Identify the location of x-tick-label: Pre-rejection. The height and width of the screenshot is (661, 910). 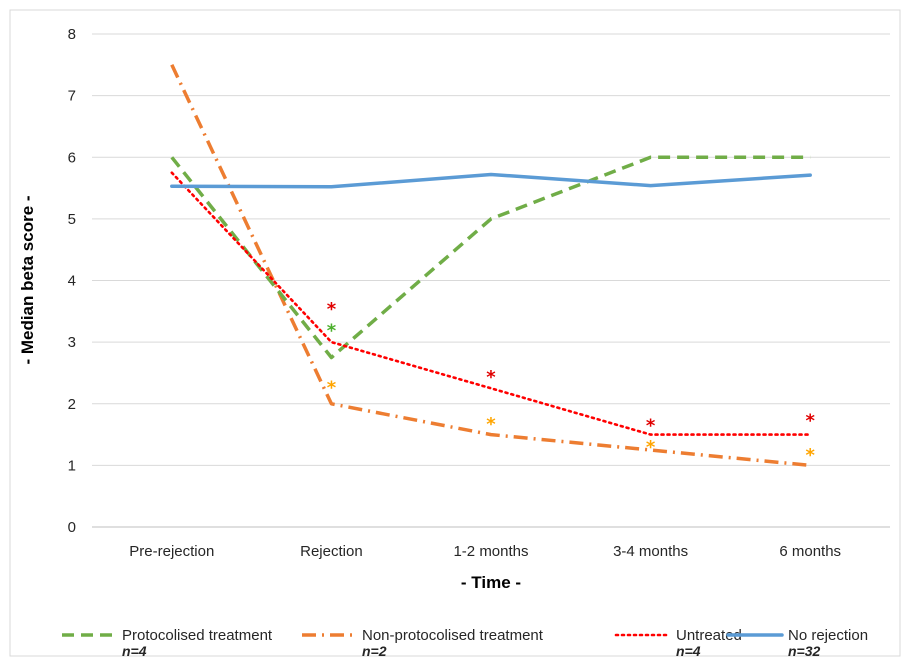
(171, 551).